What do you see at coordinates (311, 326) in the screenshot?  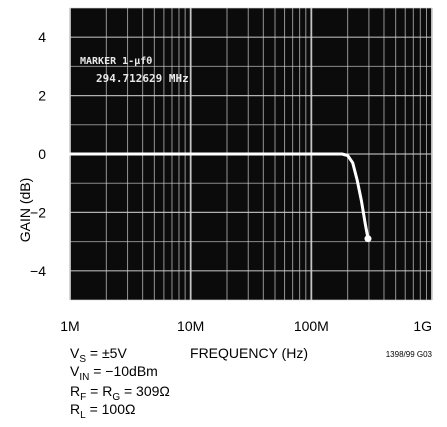 I see `x-tick-label: 100M` at bounding box center [311, 326].